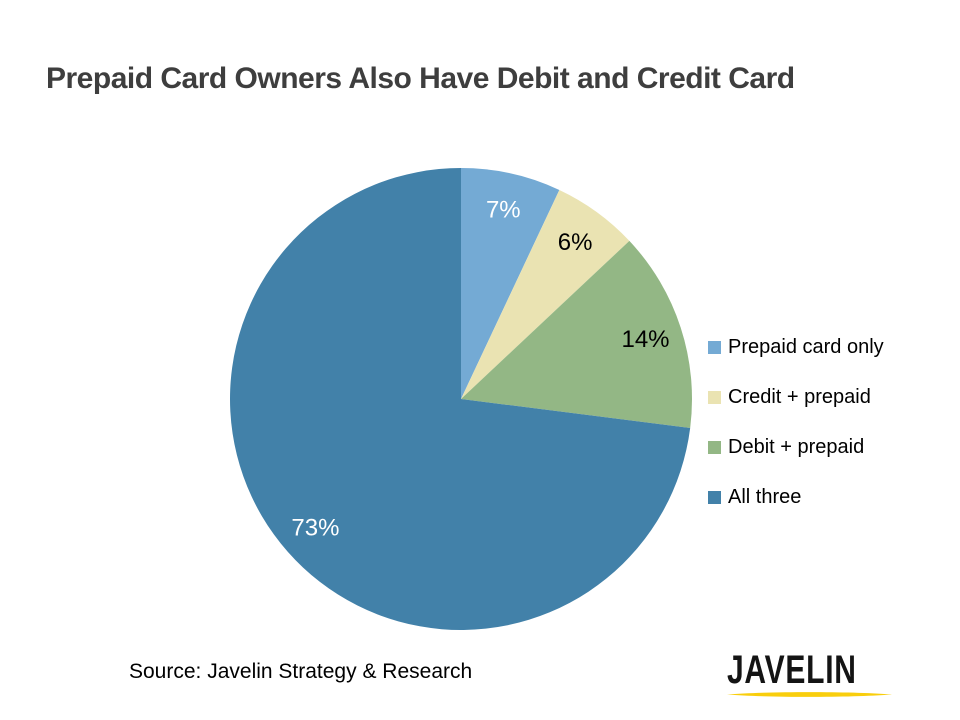 The height and width of the screenshot is (720, 960). Describe the element at coordinates (645, 339) in the screenshot. I see `pie-slice-label-2: 14%` at that location.